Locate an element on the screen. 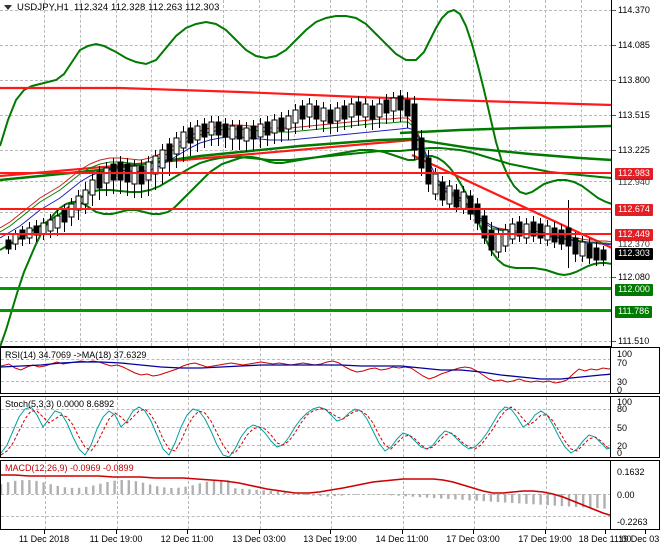  macd-level-low: -0.2263 is located at coordinates (632, 522).